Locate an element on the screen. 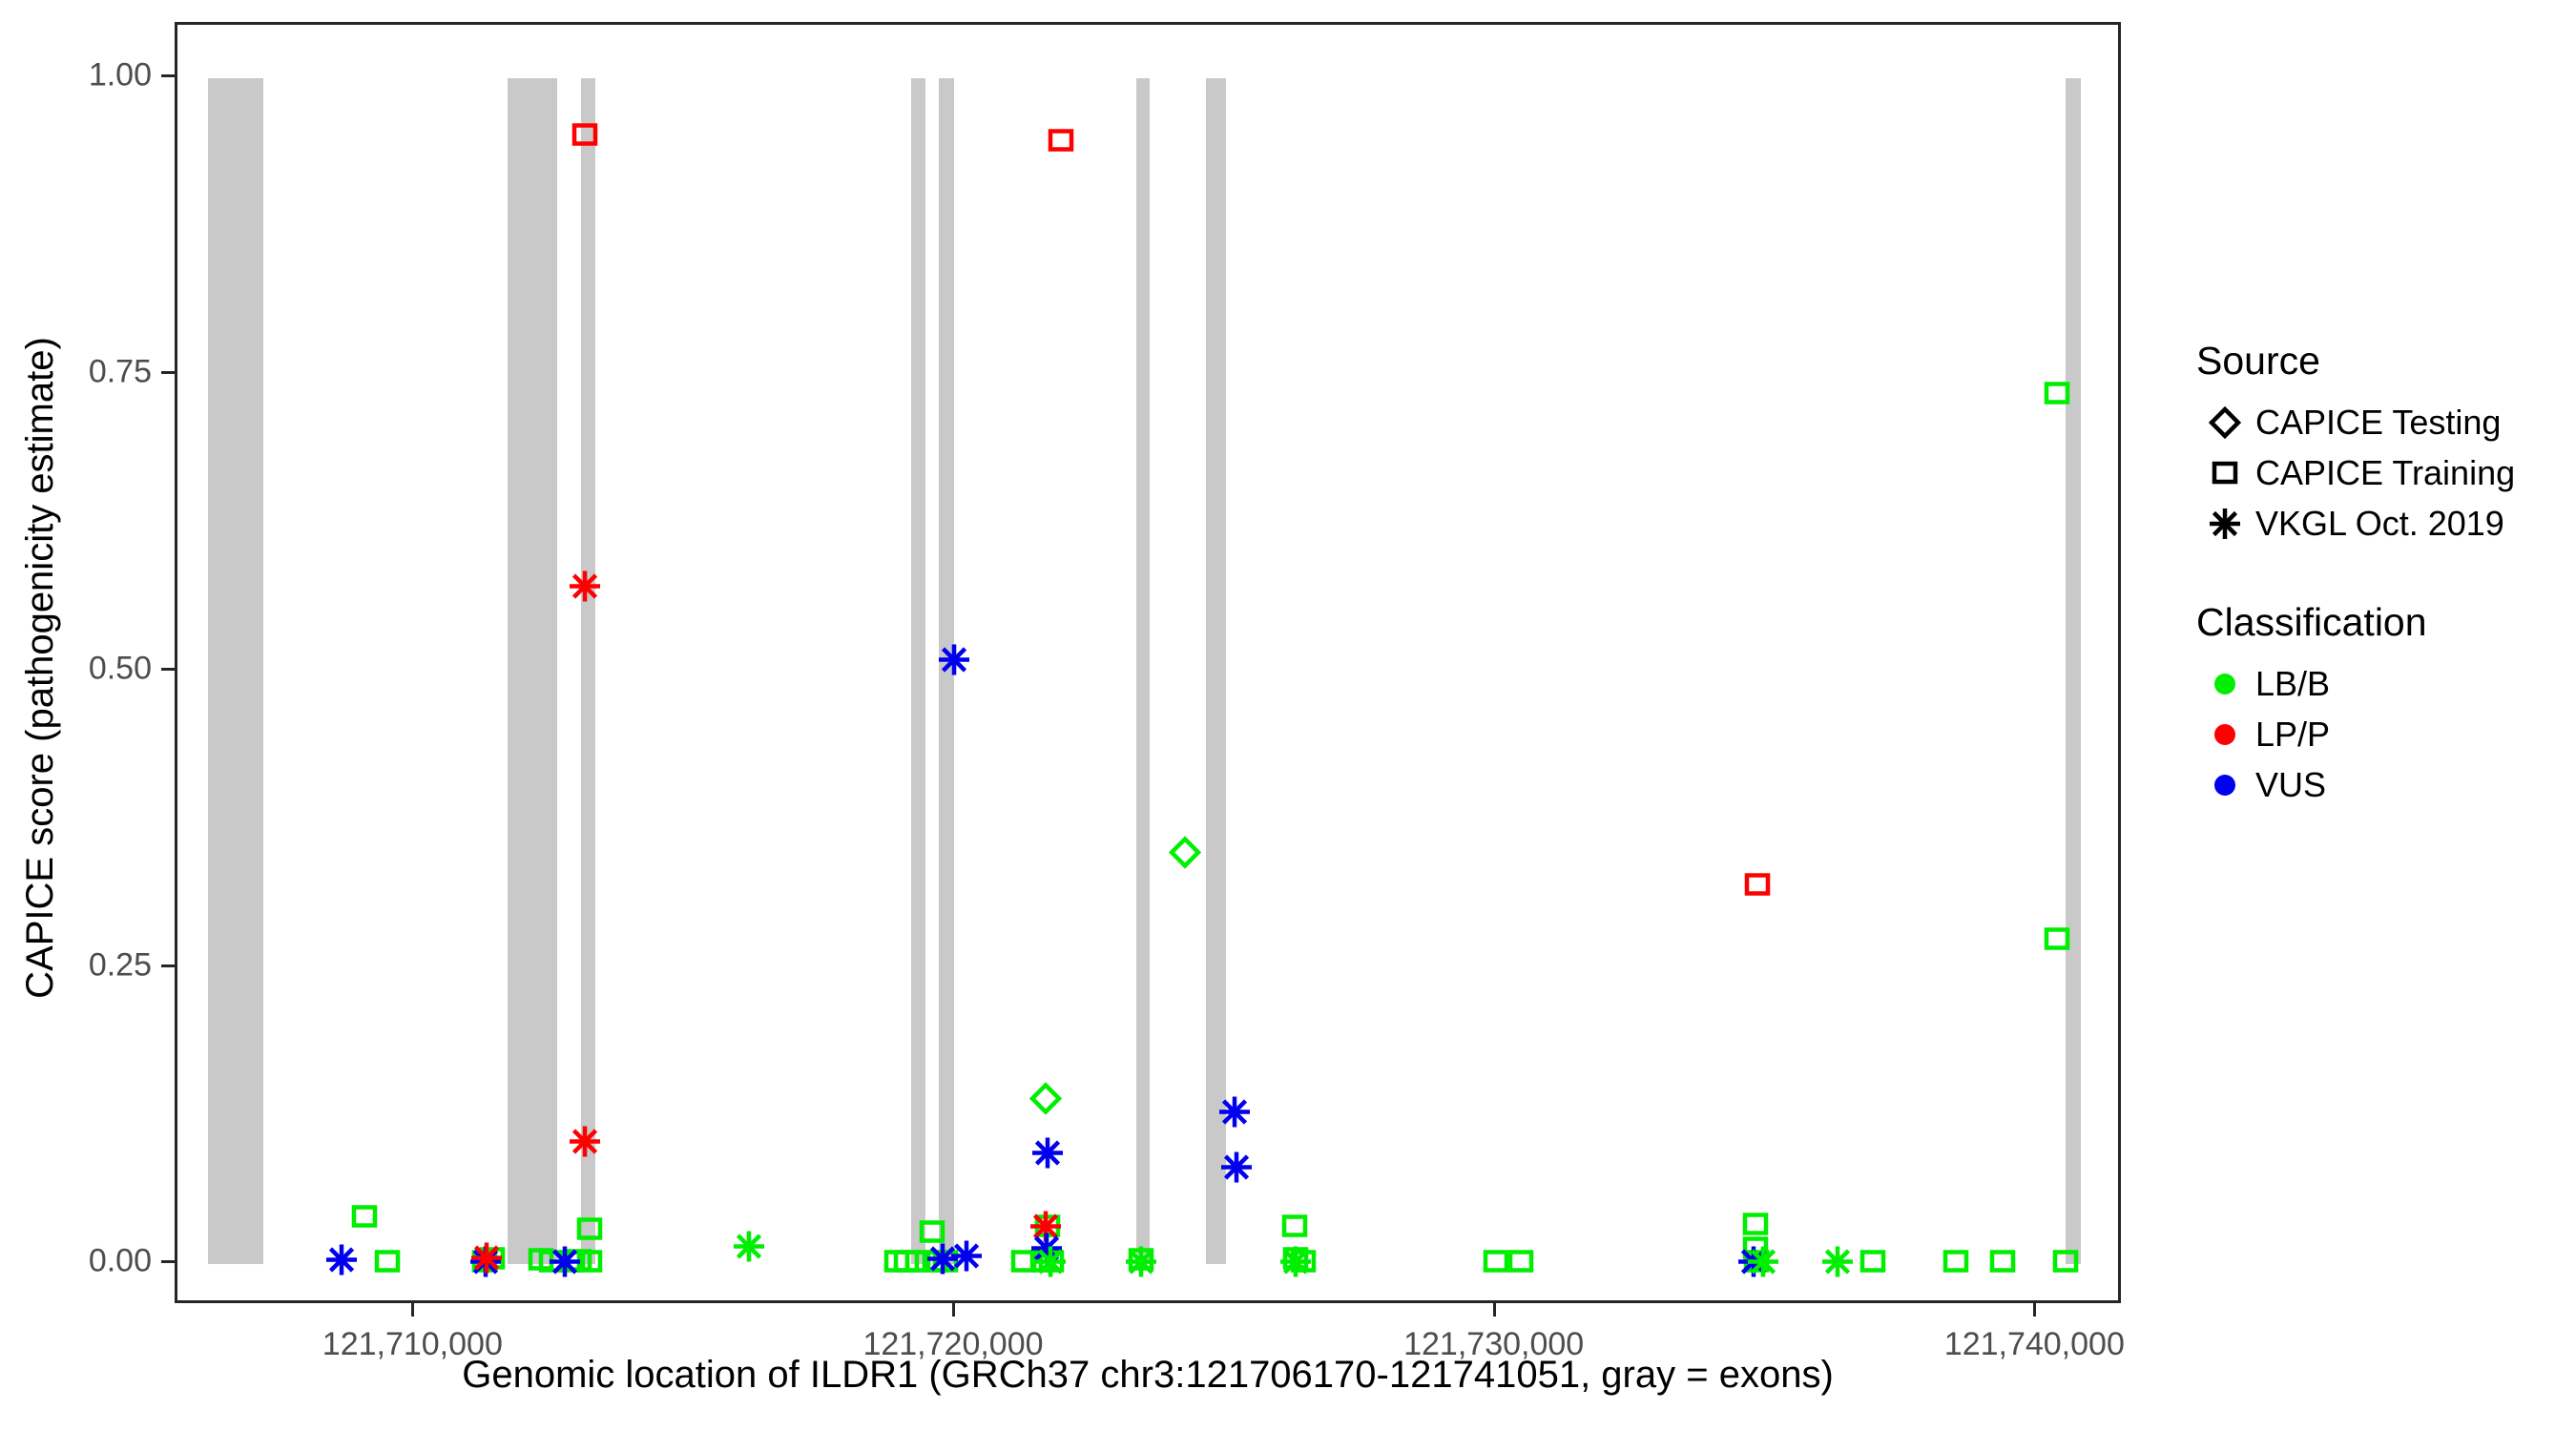 The height and width of the screenshot is (1431, 2576). x-tick-label: 121,710,000 is located at coordinates (412, 1344).